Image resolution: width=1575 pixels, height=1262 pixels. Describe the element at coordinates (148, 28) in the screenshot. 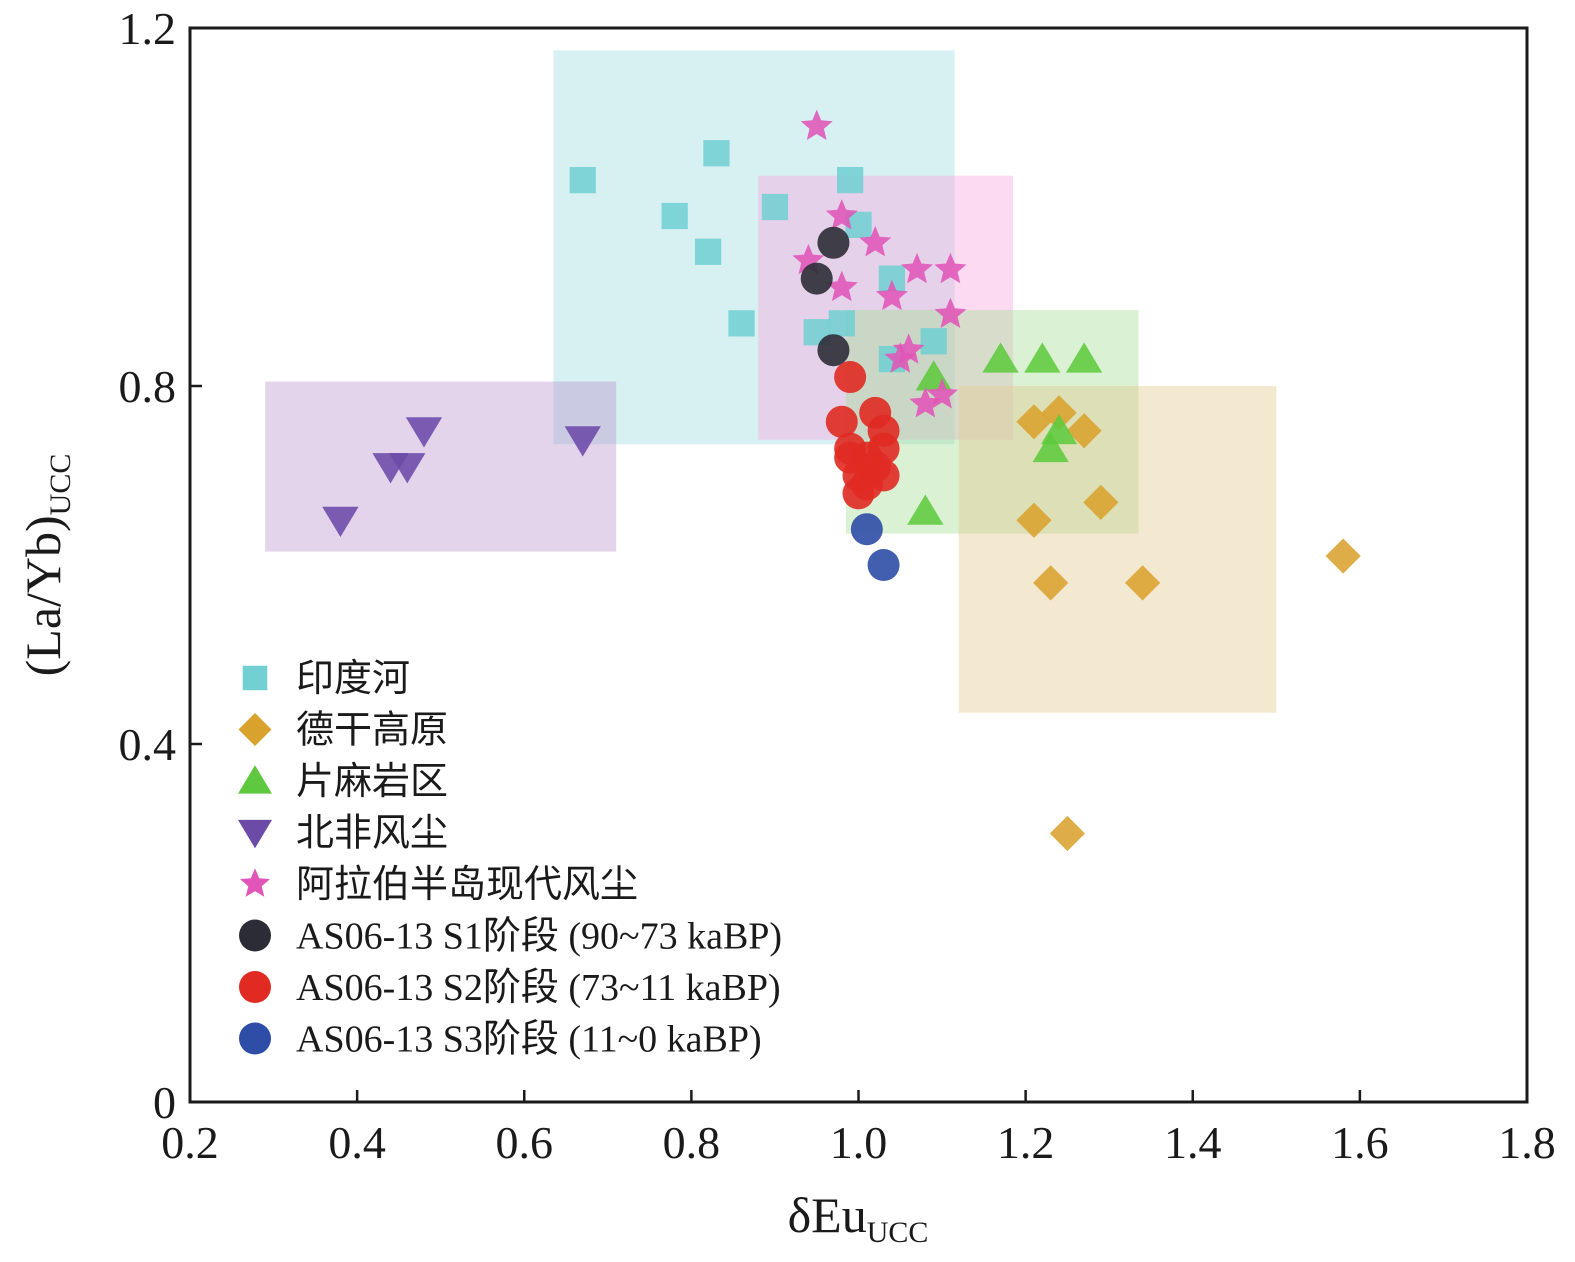

I see `y-tick-label: 1.2` at that location.